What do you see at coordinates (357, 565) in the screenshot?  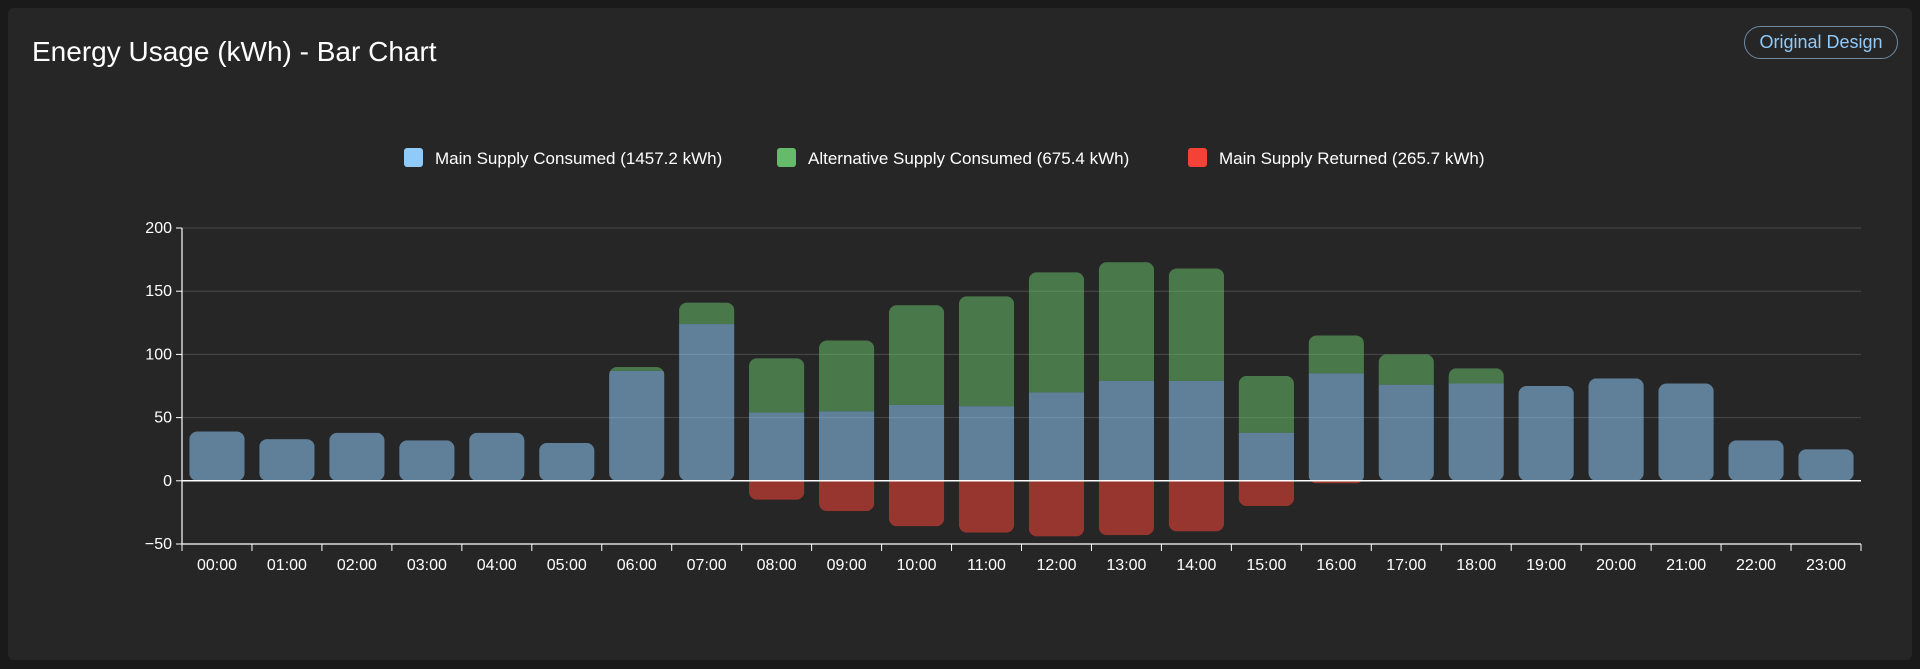 I see `x-tick-label: 02:00` at bounding box center [357, 565].